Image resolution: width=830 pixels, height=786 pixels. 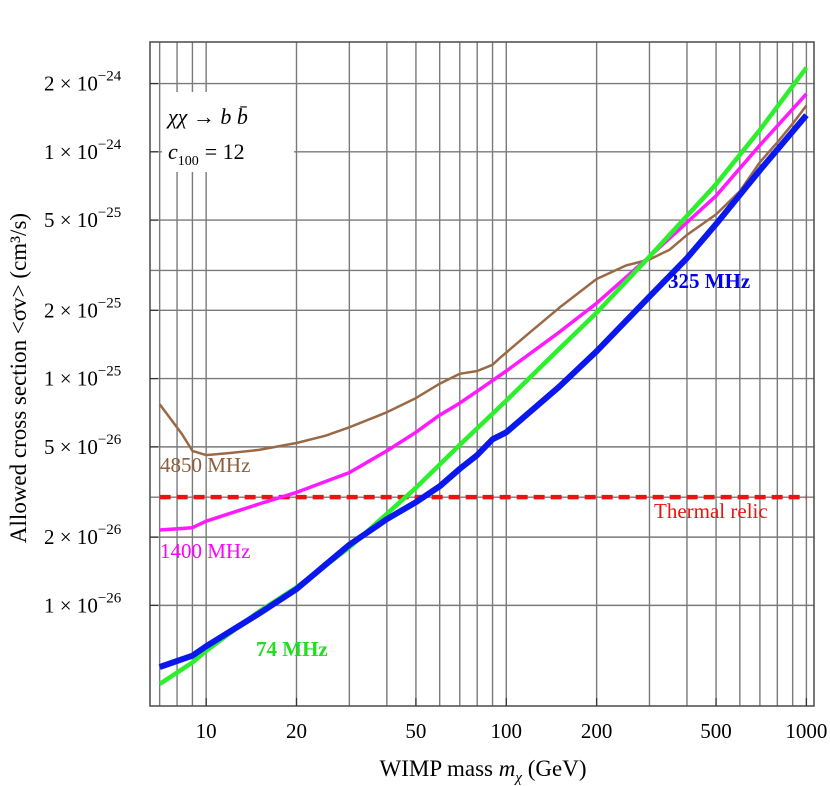 What do you see at coordinates (205, 551) in the screenshot?
I see `label-1400: 1400 MHz` at bounding box center [205, 551].